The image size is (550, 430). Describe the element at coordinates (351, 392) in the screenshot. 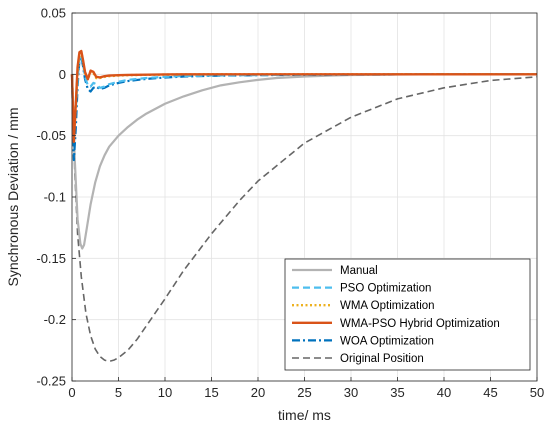

I see `x-tick-label: 30` at that location.